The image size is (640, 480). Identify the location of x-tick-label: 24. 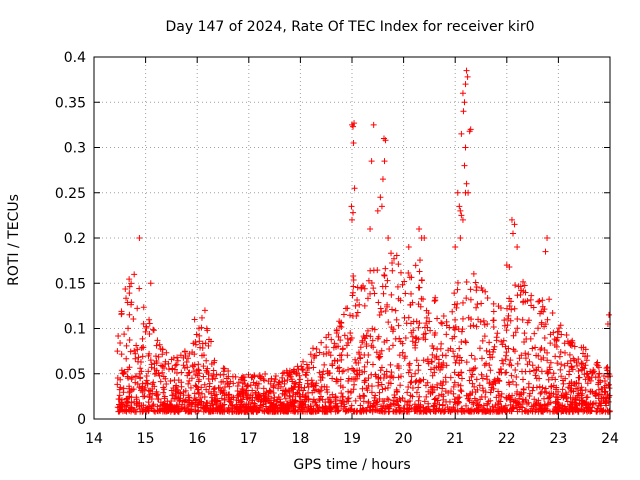
(610, 439).